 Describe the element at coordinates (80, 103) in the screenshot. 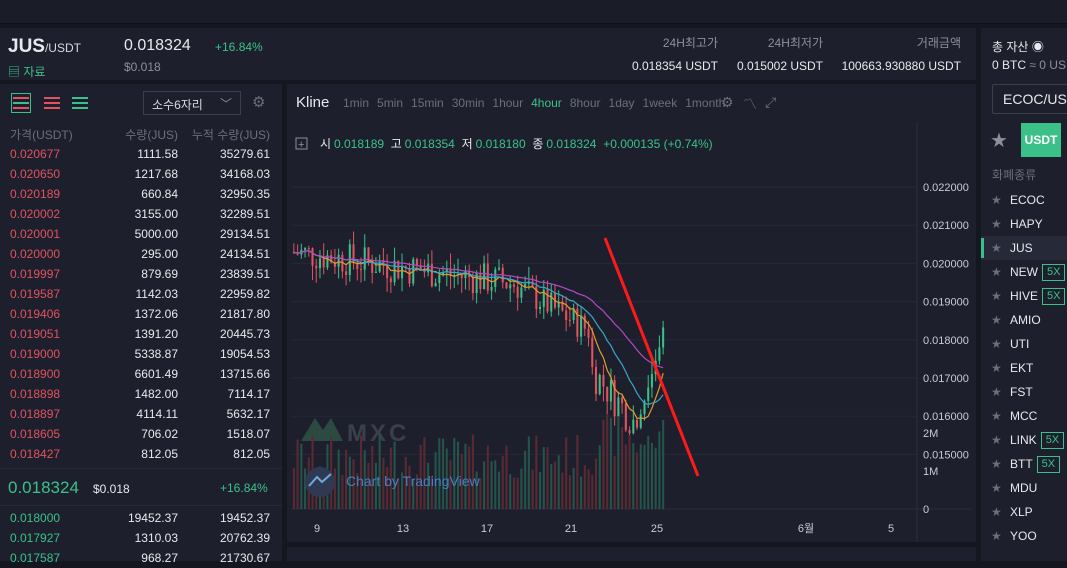

I see `book-bids-icon` at that location.